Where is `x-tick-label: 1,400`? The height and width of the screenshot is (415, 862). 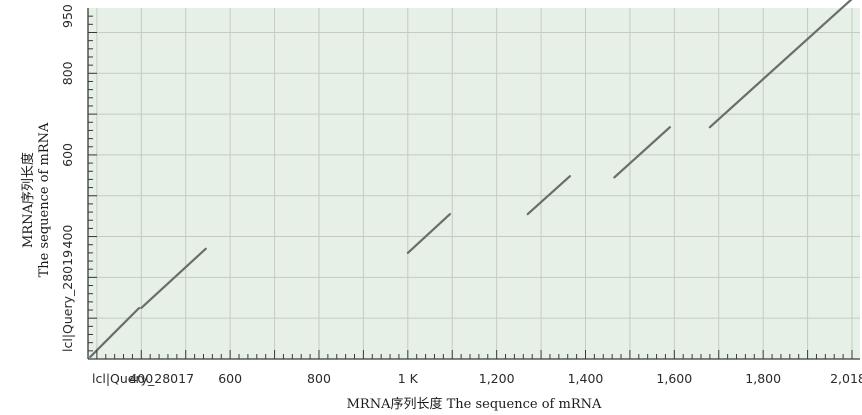 x-tick-label: 1,400 is located at coordinates (586, 378).